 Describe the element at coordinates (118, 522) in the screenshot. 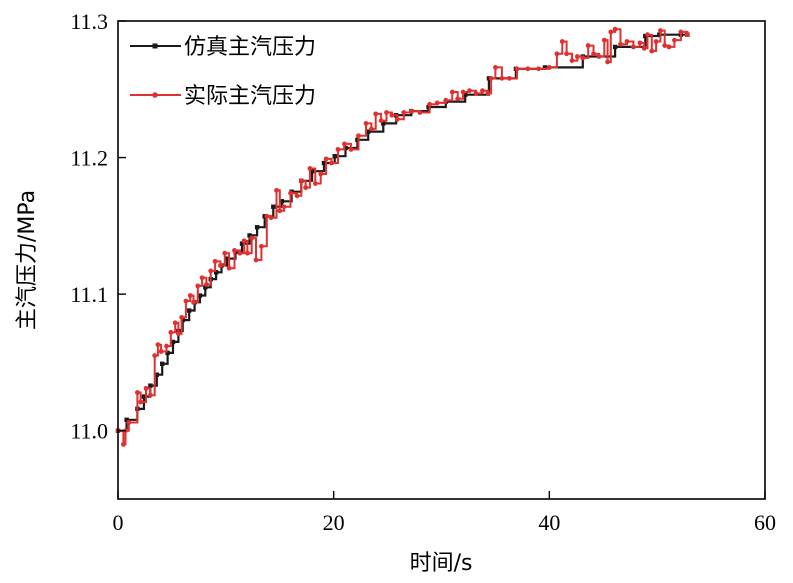

I see `x-tick-label: 0` at that location.